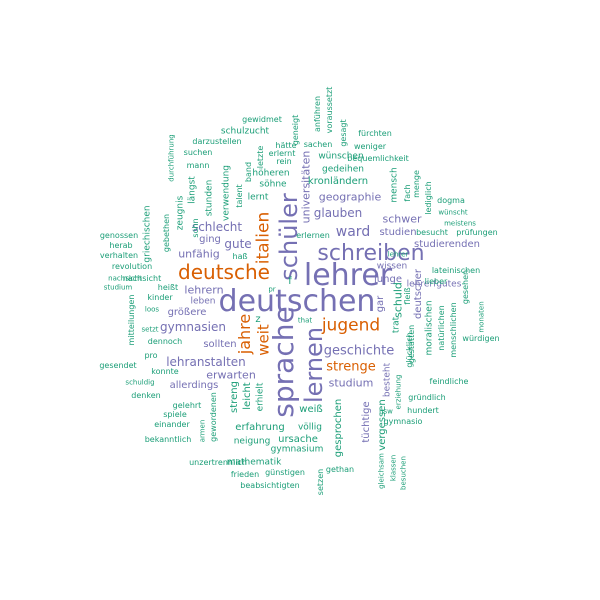 The height and width of the screenshot is (600, 600). I want to click on word: fach, so click(407, 193).